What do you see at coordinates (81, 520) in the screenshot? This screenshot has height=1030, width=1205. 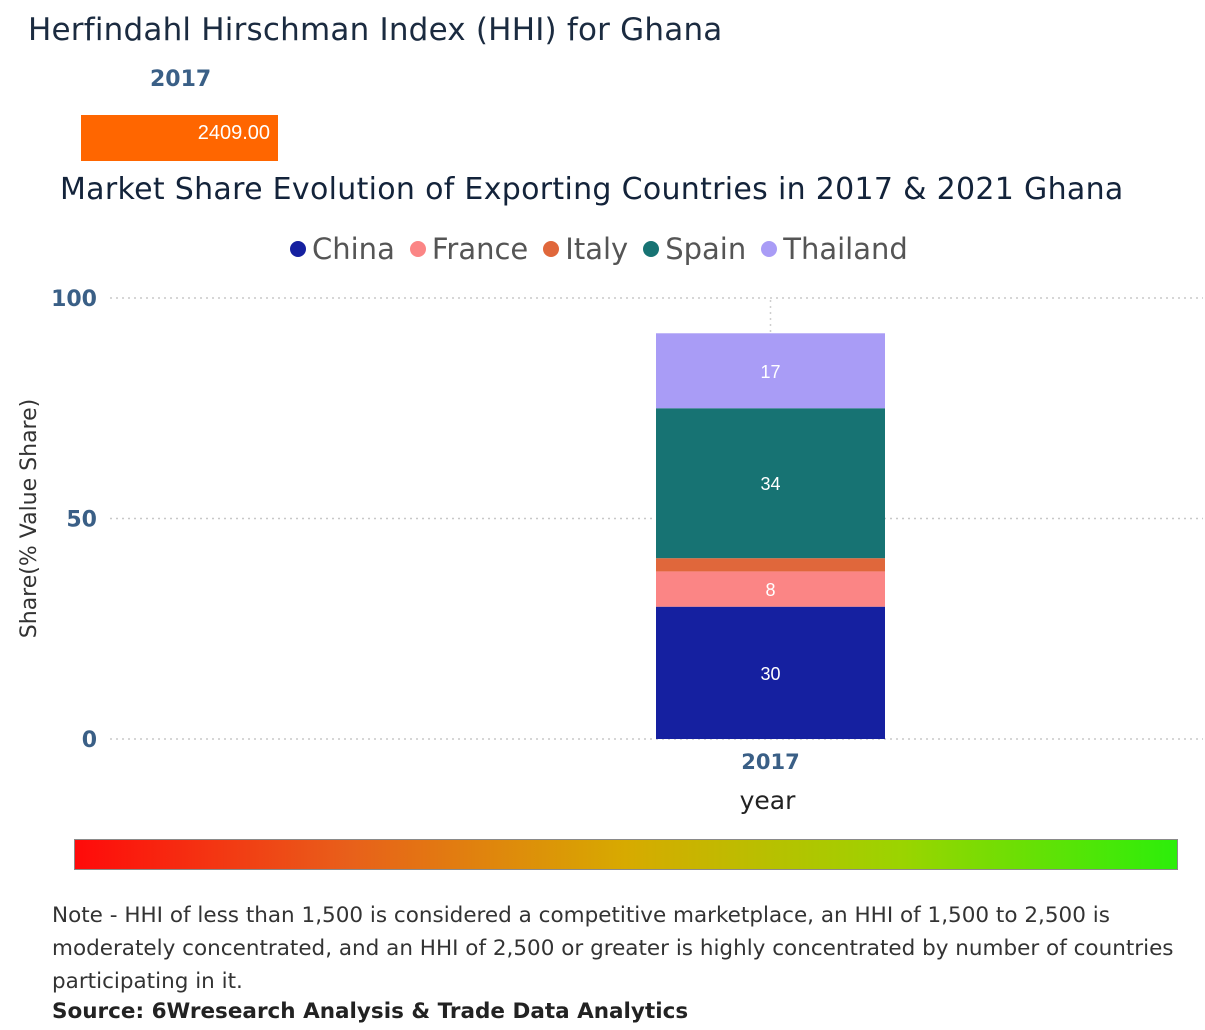 I see `y-tick-label: 50` at bounding box center [81, 520].